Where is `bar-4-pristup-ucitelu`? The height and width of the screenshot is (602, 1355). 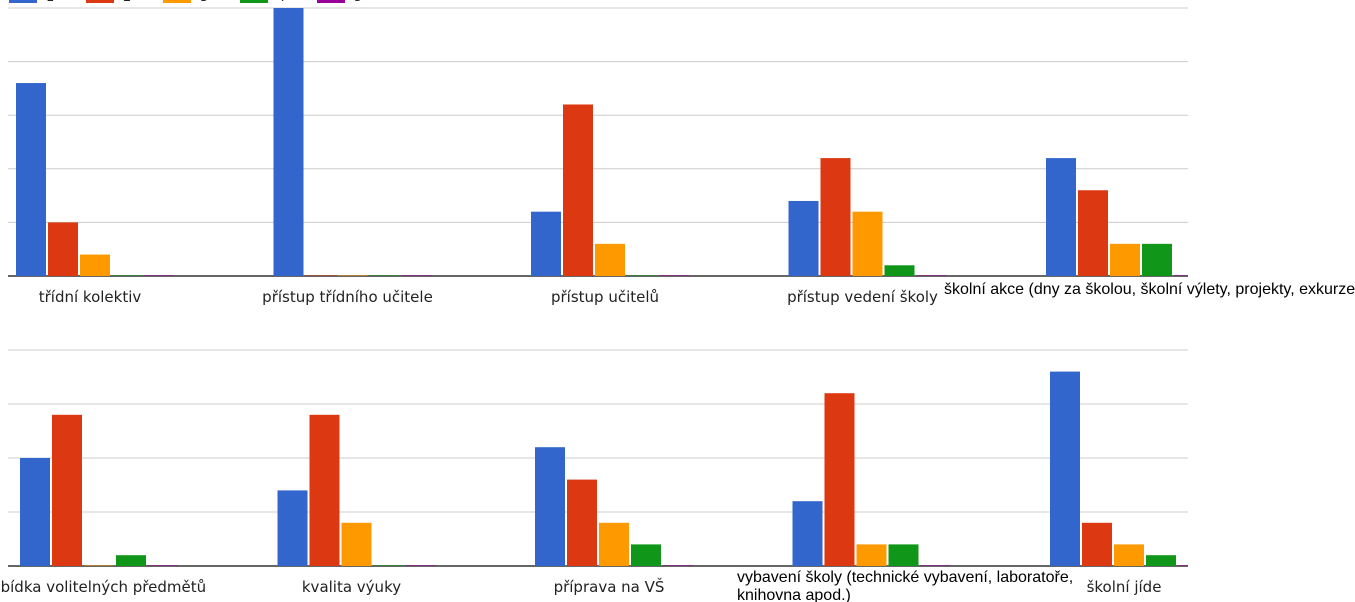 bar-4-pristup-ucitelu is located at coordinates (642, 275).